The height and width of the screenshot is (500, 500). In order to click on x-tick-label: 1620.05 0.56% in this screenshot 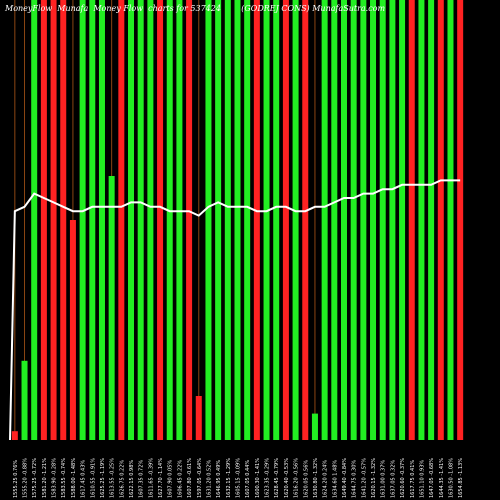, I will do `click(306, 479)`.